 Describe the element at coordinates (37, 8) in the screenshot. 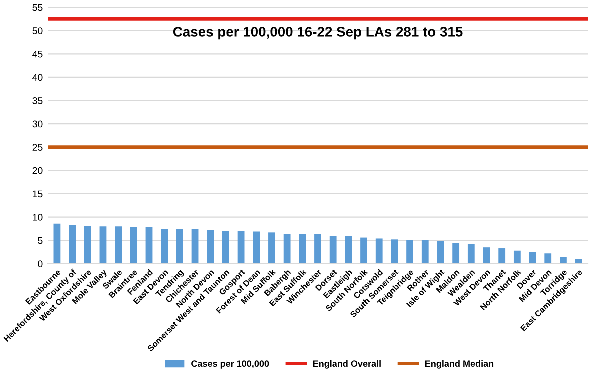

I see `y-tick-label: 55` at that location.